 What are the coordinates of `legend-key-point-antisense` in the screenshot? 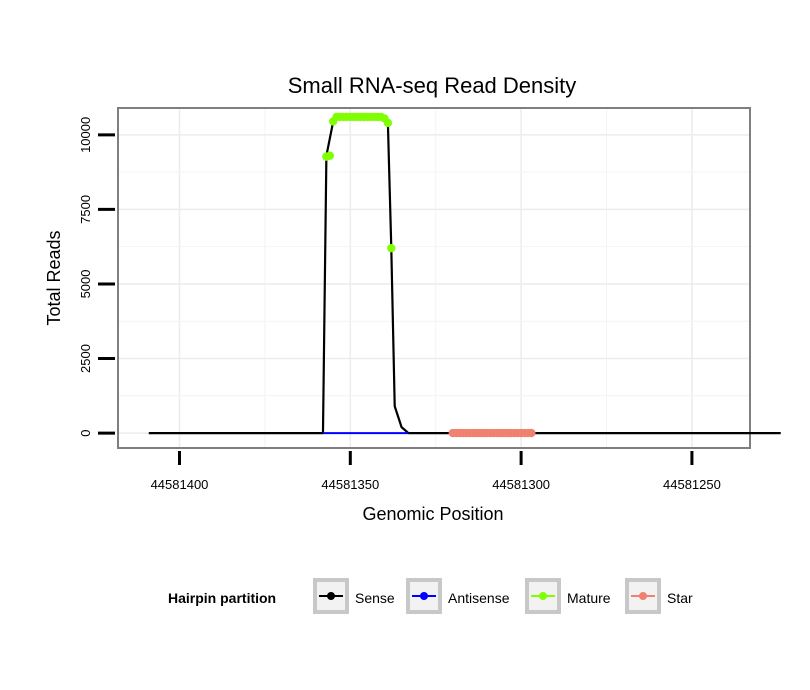 It's located at (424, 596).